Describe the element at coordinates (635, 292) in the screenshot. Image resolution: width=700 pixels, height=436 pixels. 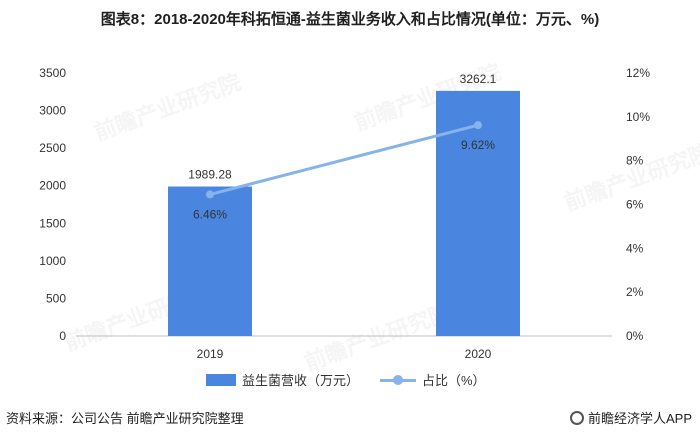
I see `y-right-tick-label: 2%` at that location.